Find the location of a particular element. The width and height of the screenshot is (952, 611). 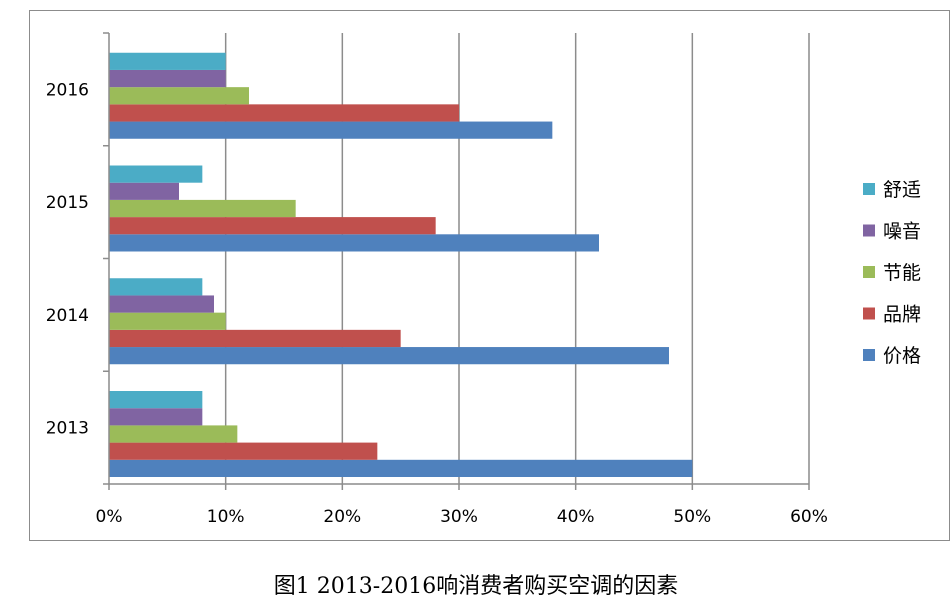

bar-2013-e599aae99fb3 is located at coordinates (156, 417).